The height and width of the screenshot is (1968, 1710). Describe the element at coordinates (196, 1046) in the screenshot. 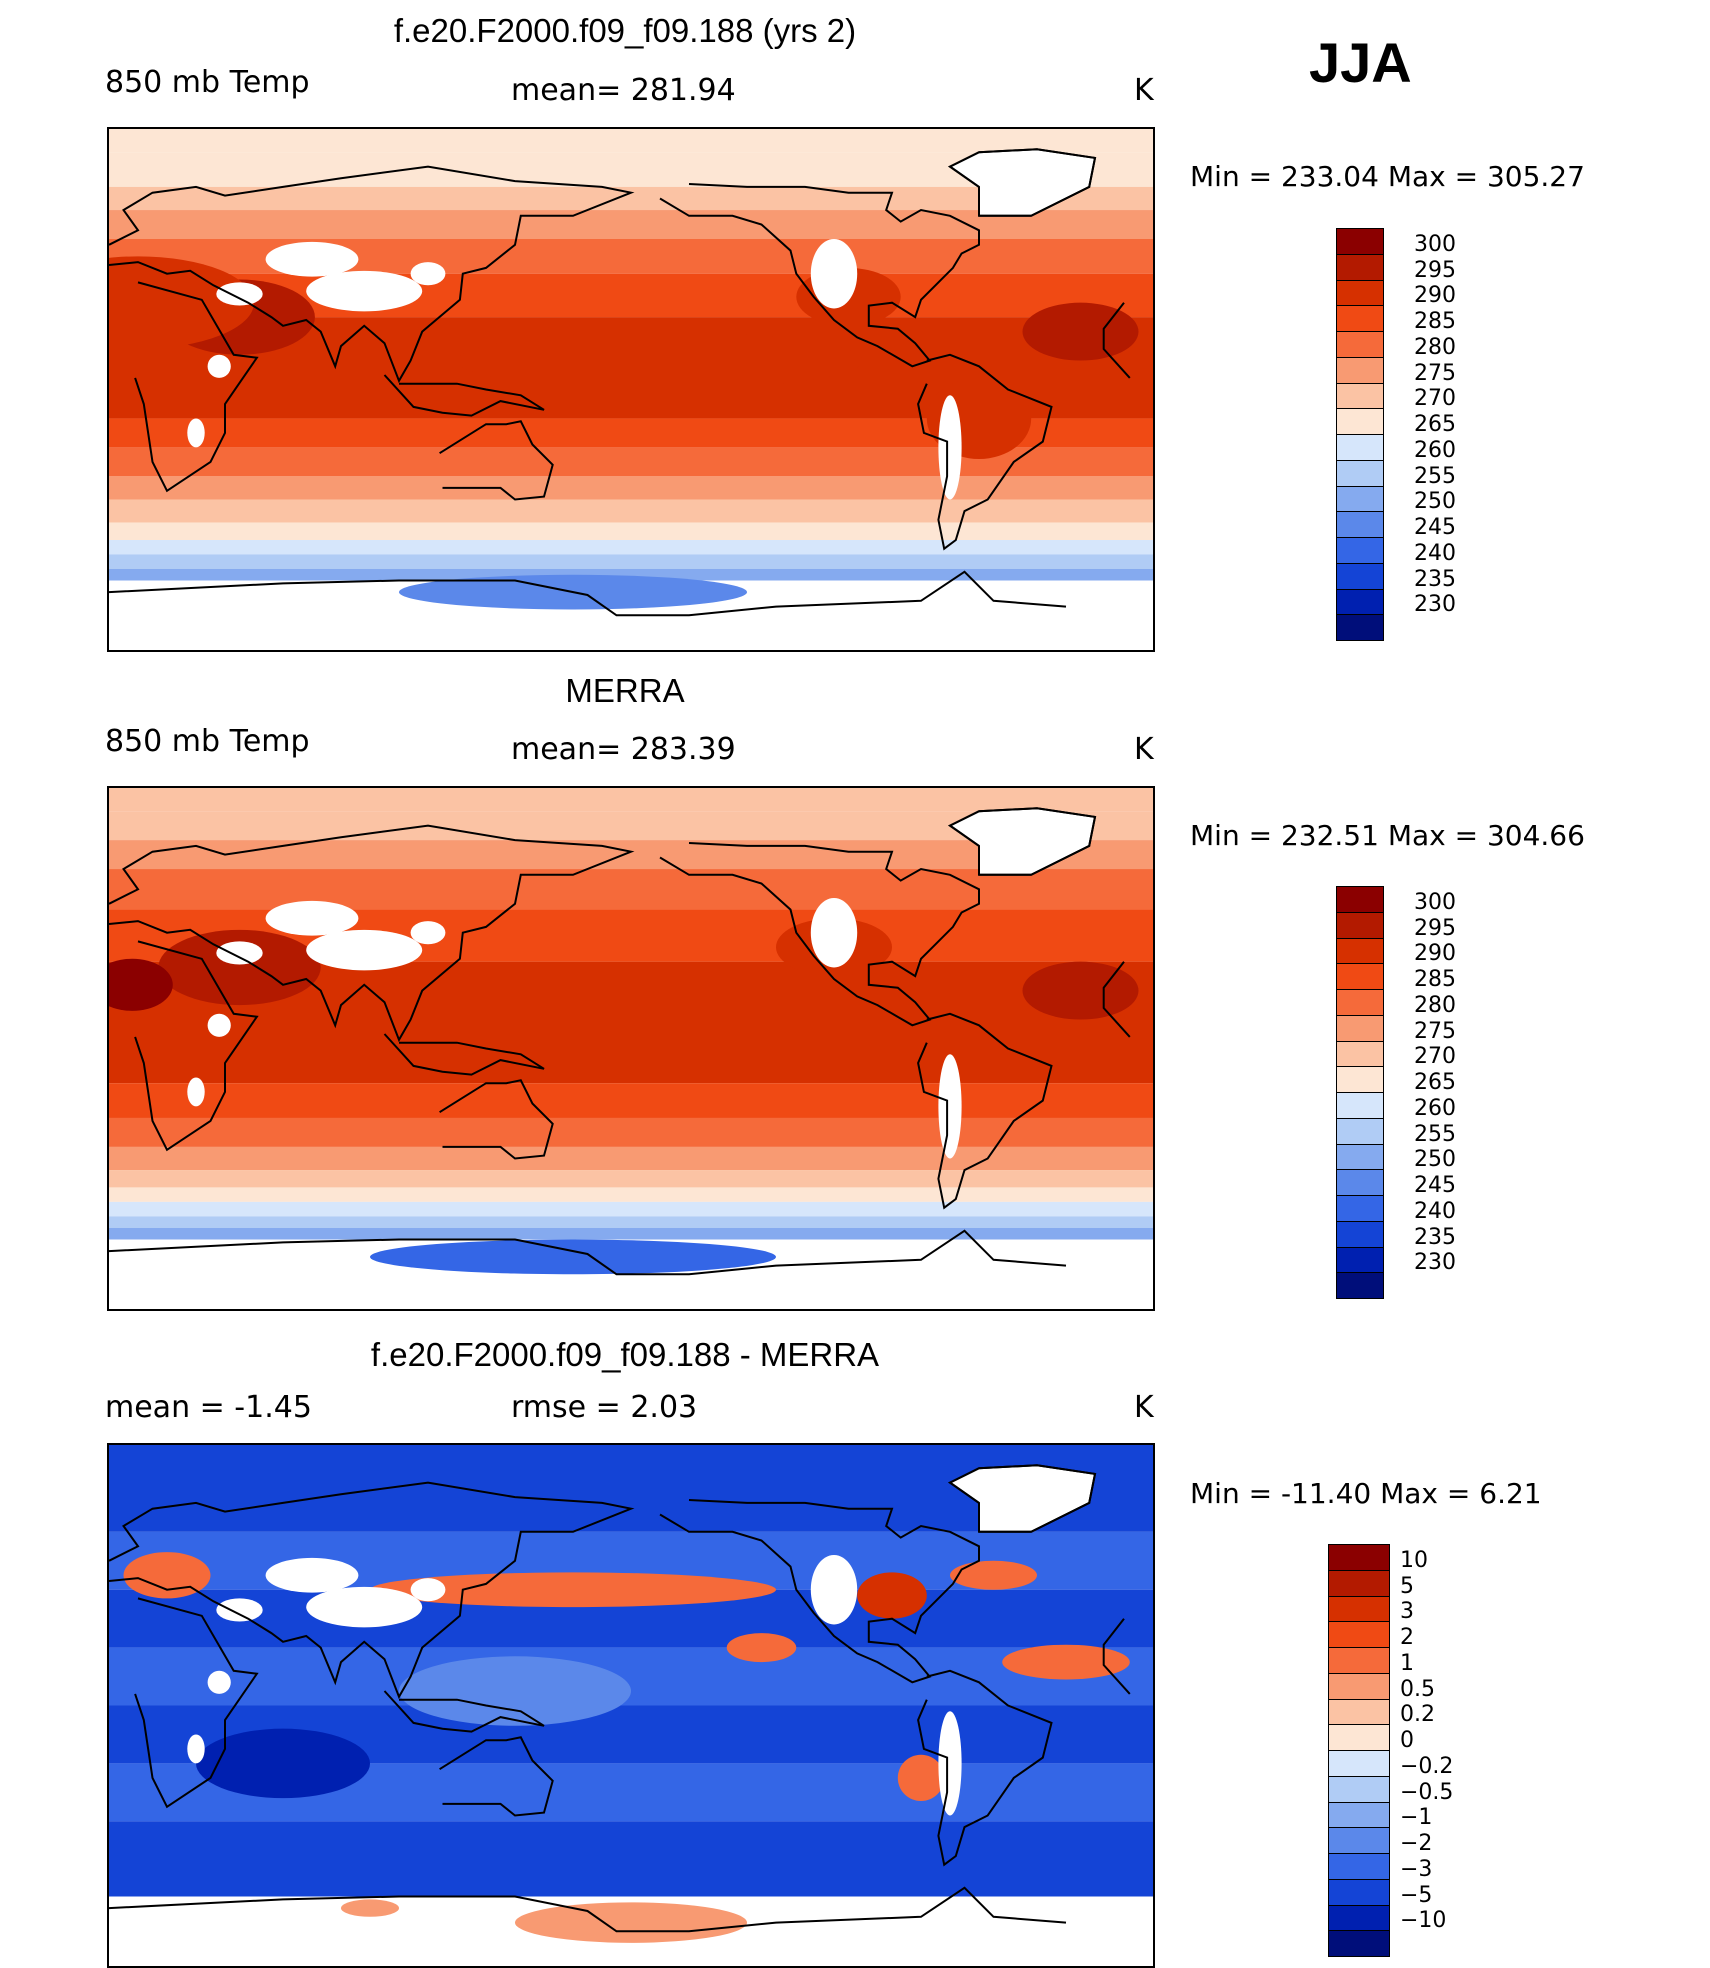

I see `coastline-africa` at that location.